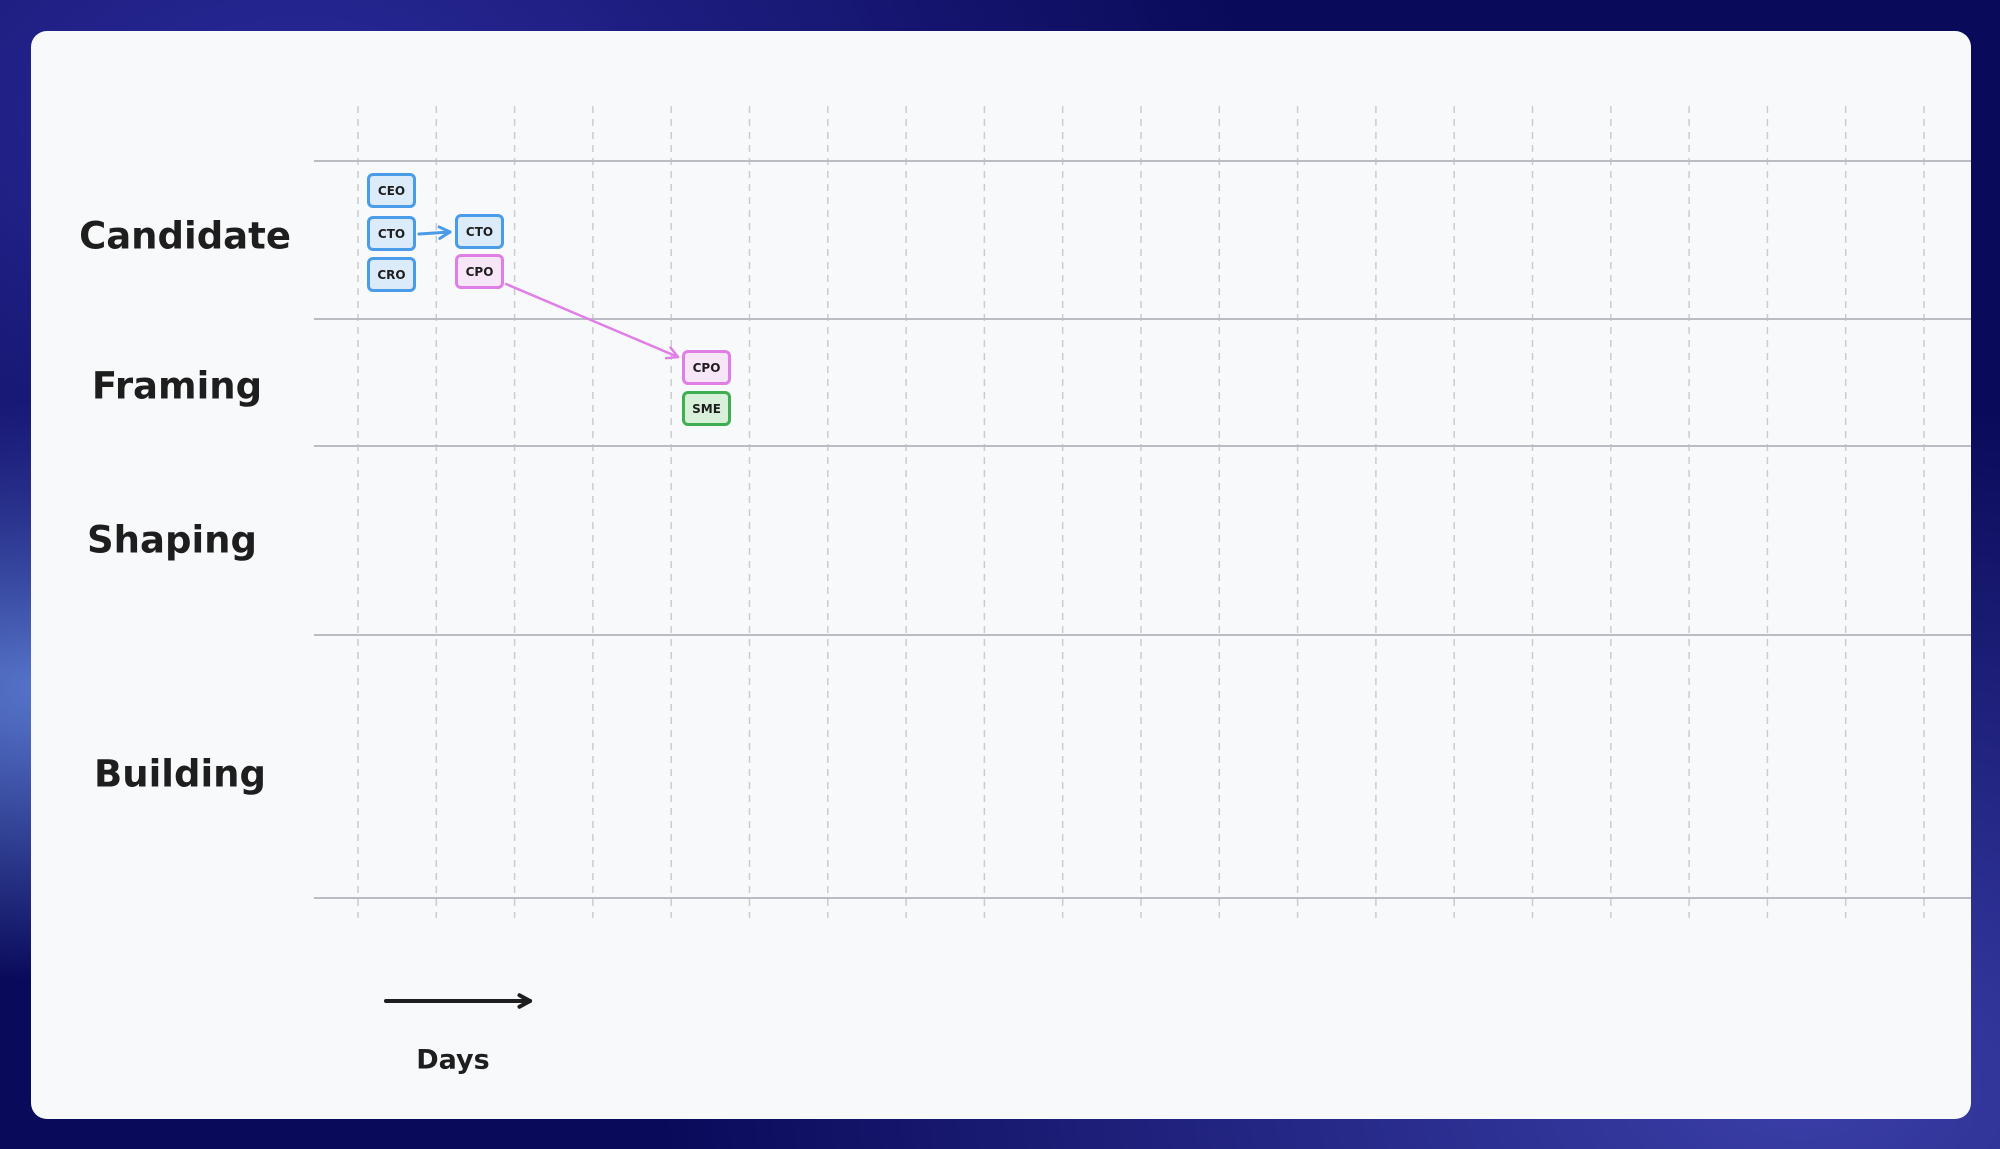 The image size is (2000, 1149). I want to click on lane-label-candidate: Candidate, so click(185, 236).